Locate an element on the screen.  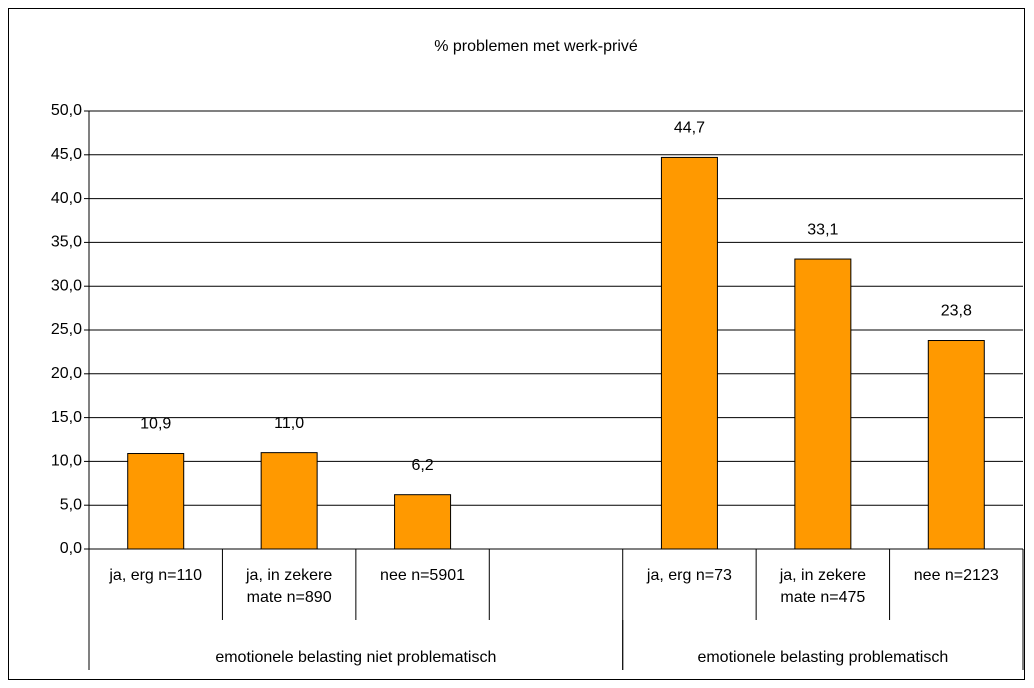
x-tick-label-box: nee n=2123 is located at coordinates (956, 575).